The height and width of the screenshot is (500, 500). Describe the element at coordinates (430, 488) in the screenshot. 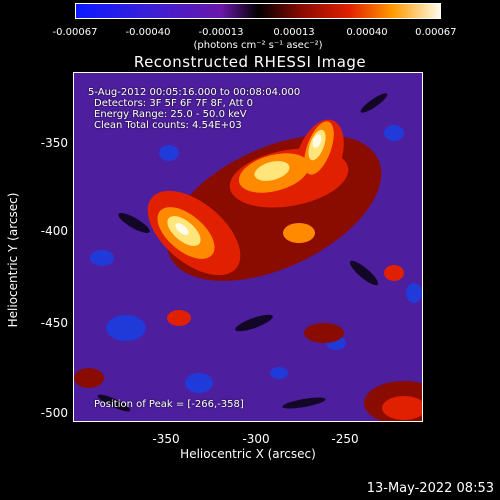

I see `footer-timestamp: 13-May-2022 08:53` at that location.